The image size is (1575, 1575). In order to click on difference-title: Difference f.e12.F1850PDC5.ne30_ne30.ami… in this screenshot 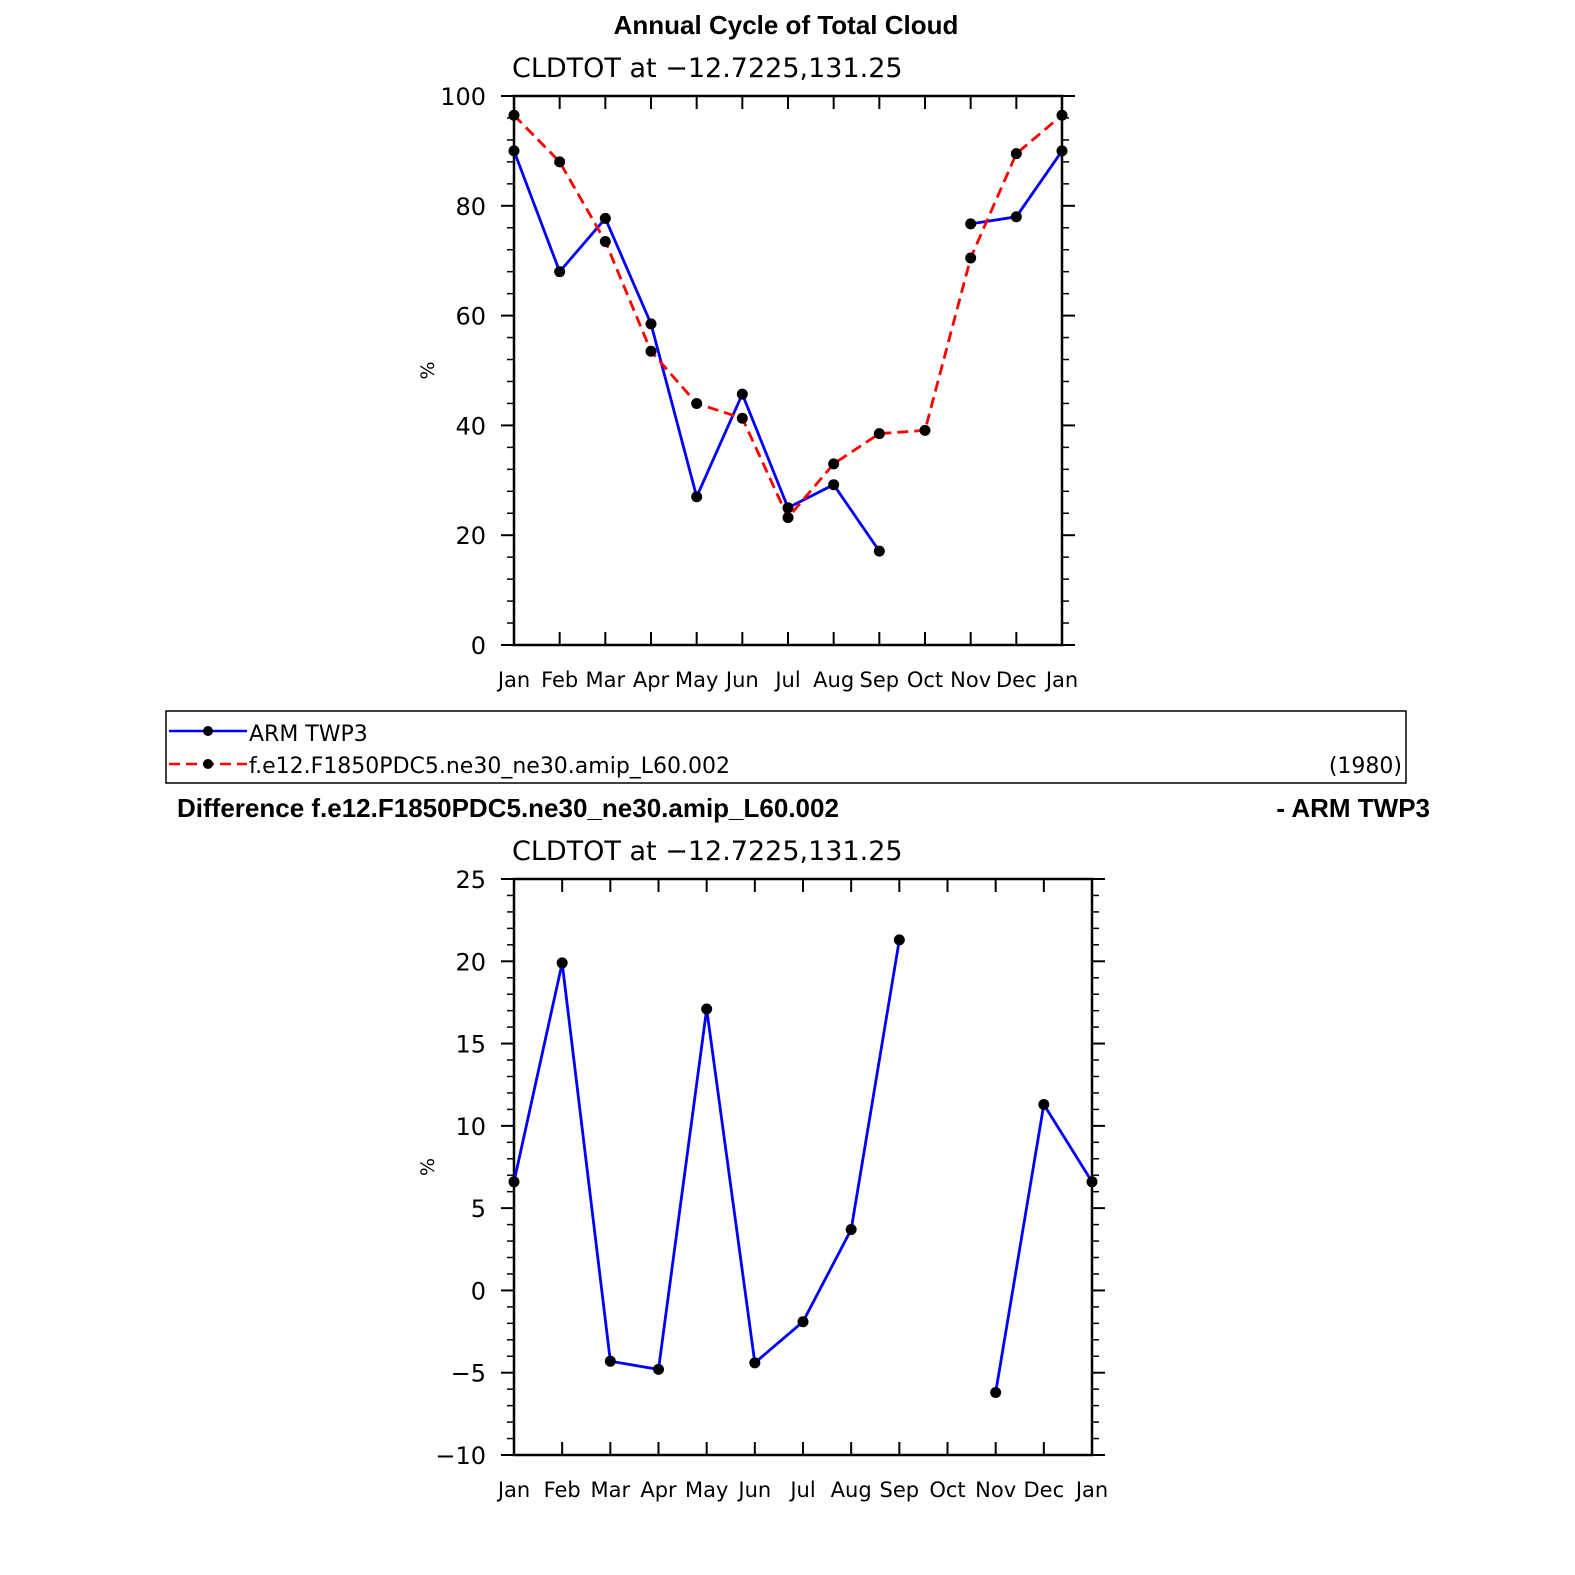, I will do `click(508, 808)`.